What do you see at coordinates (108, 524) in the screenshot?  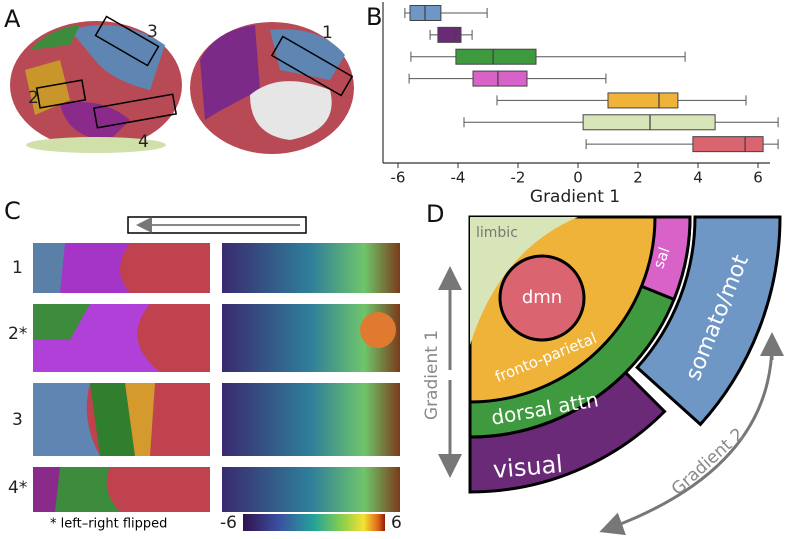 I see `footnote: * left–right flipped` at bounding box center [108, 524].